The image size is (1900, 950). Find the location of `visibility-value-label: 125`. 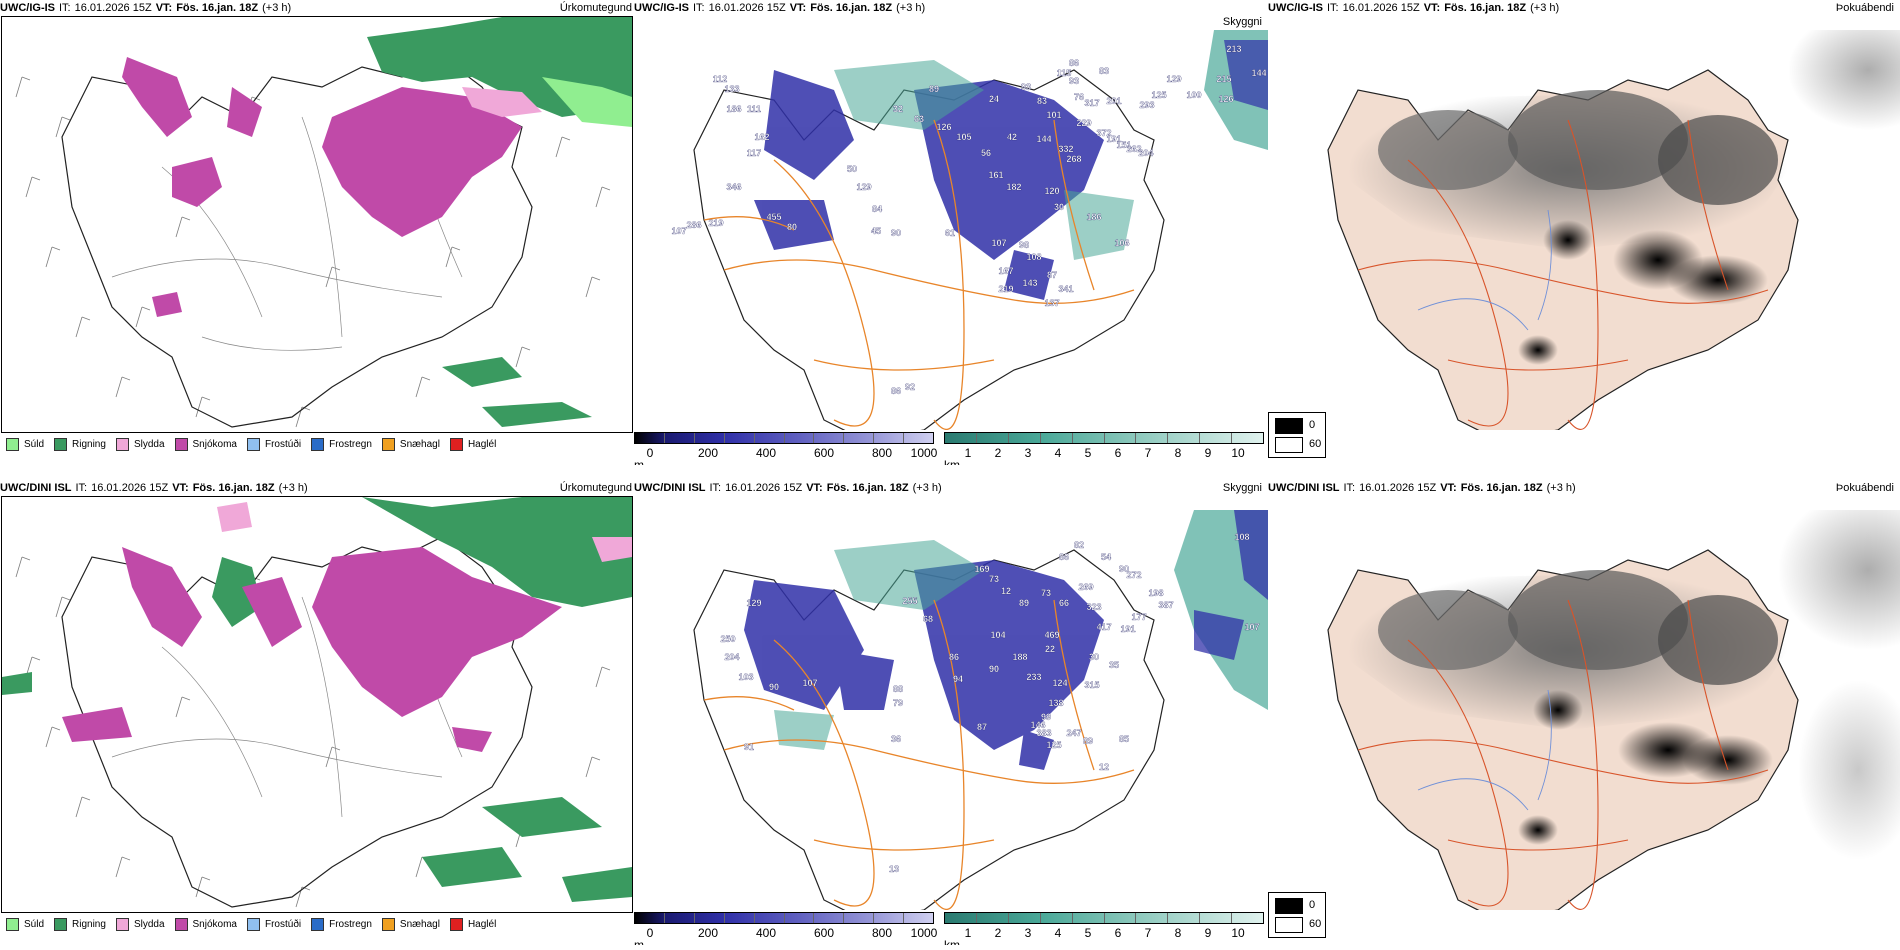

visibility-value-label: 125 is located at coordinates (1053, 745).